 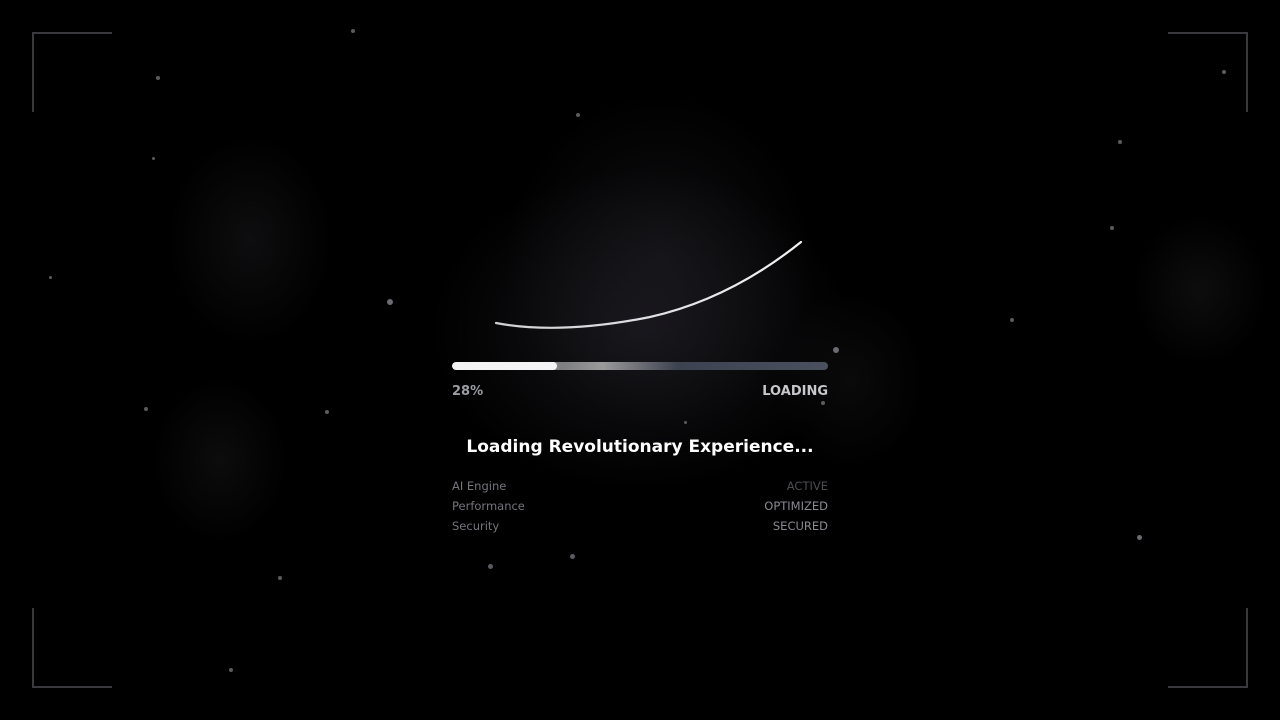 I want to click on status-row-ai-engine: AI Engine ACTIVE, so click(x=640, y=489).